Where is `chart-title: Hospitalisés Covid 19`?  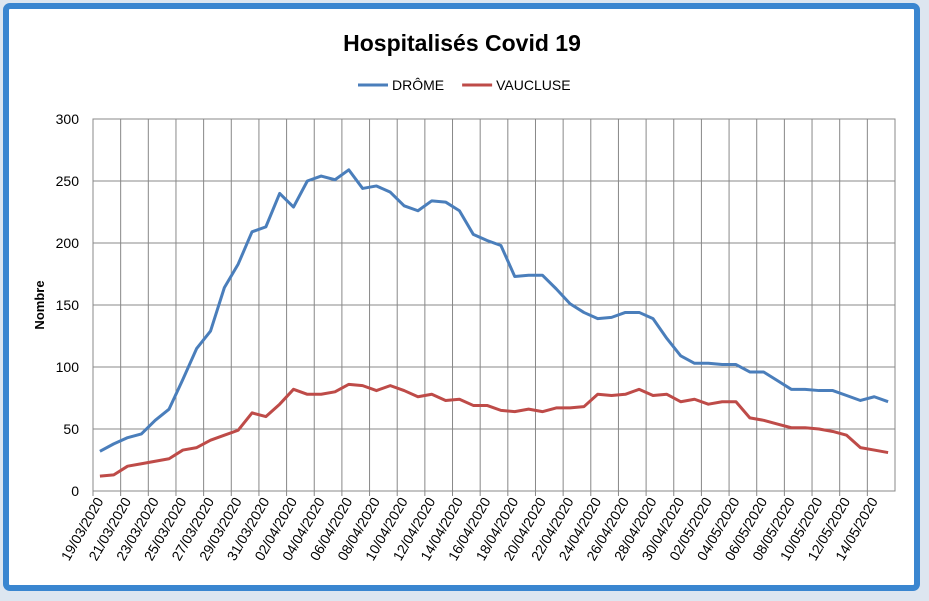 chart-title: Hospitalisés Covid 19 is located at coordinates (462, 43).